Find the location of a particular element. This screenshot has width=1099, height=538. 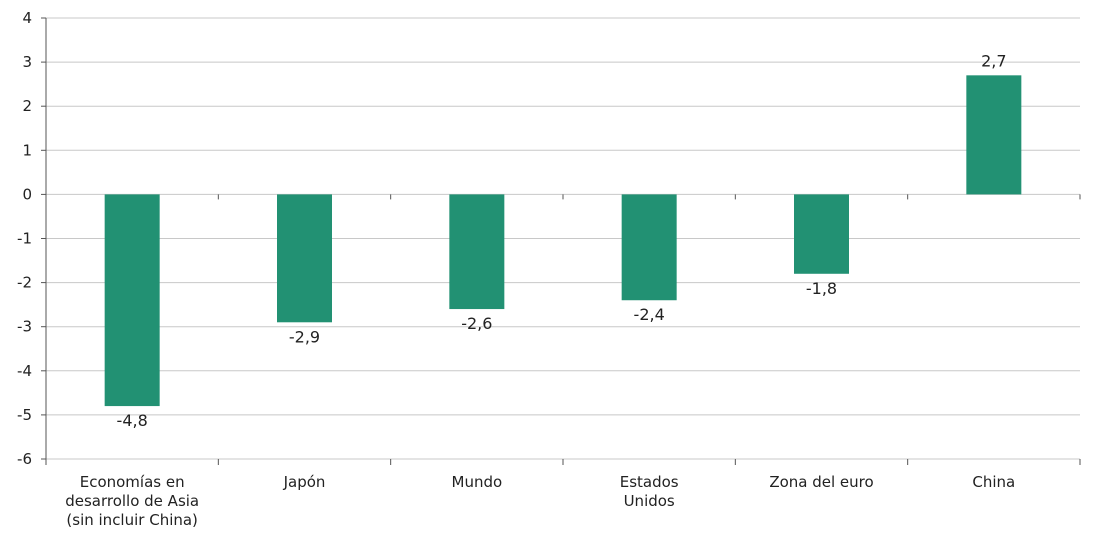

data-label: -4,8 is located at coordinates (132, 420).